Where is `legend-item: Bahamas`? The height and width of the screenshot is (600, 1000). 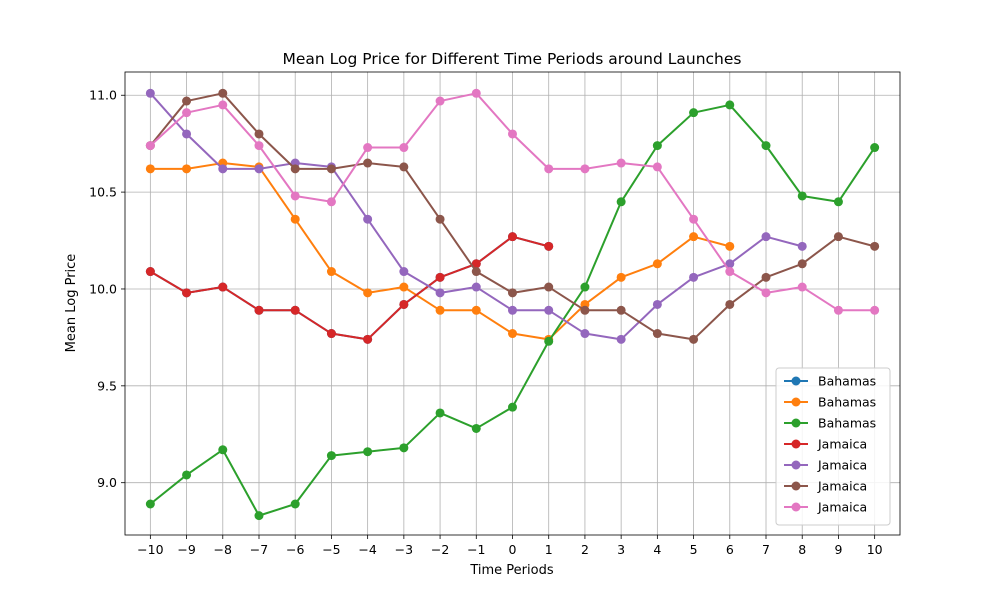 legend-item: Bahamas is located at coordinates (830, 381).